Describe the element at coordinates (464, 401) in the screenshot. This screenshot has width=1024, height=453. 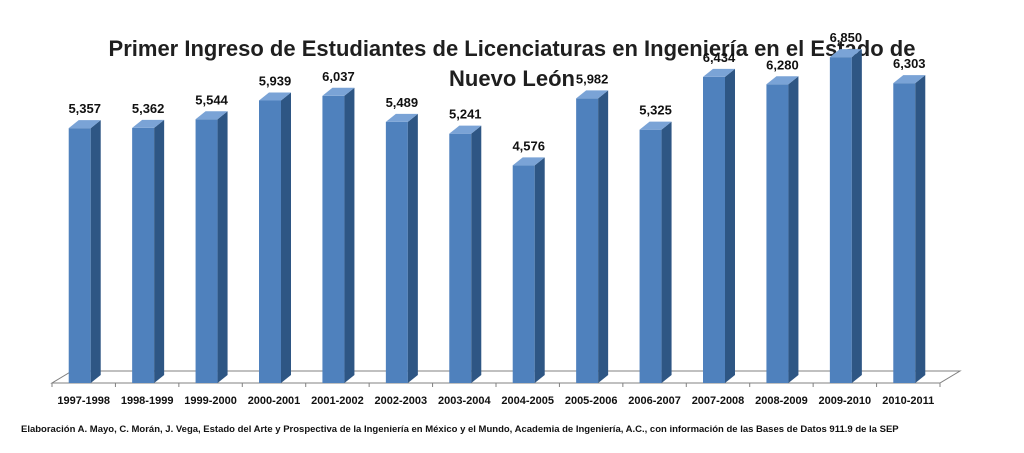
I see `x-tick-label: 2003-2004` at that location.